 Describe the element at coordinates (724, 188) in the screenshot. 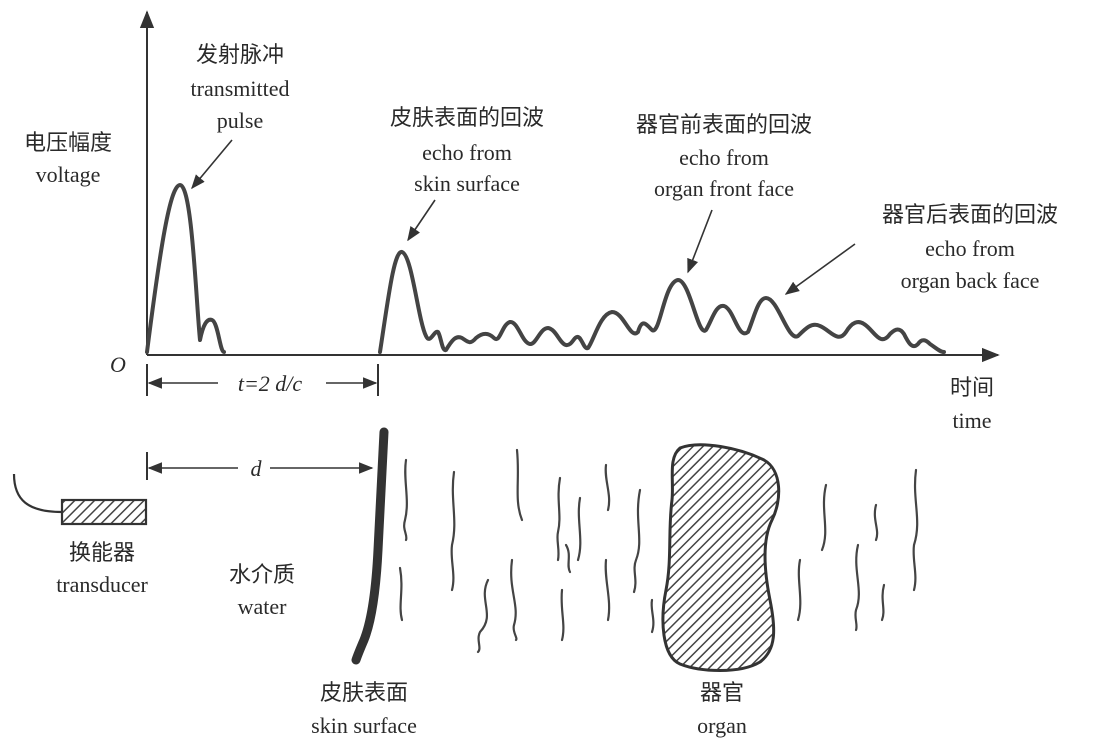

I see `front-echo-label-en2: organ front face` at that location.